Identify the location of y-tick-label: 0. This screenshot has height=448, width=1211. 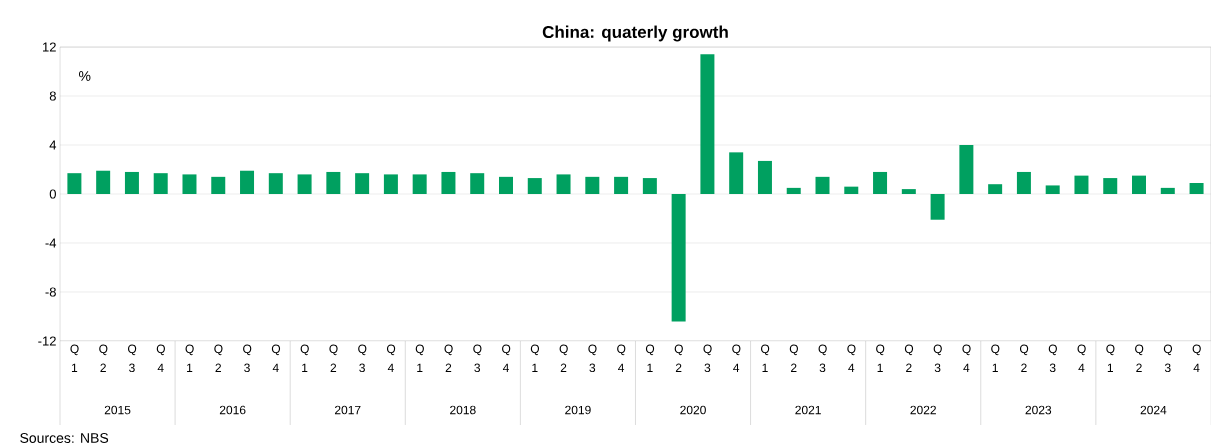
(52, 194).